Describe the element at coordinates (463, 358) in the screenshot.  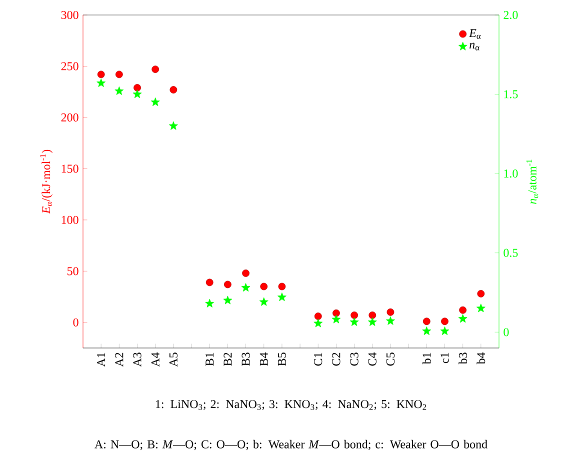
I see `x-tick-label: b3` at that location.